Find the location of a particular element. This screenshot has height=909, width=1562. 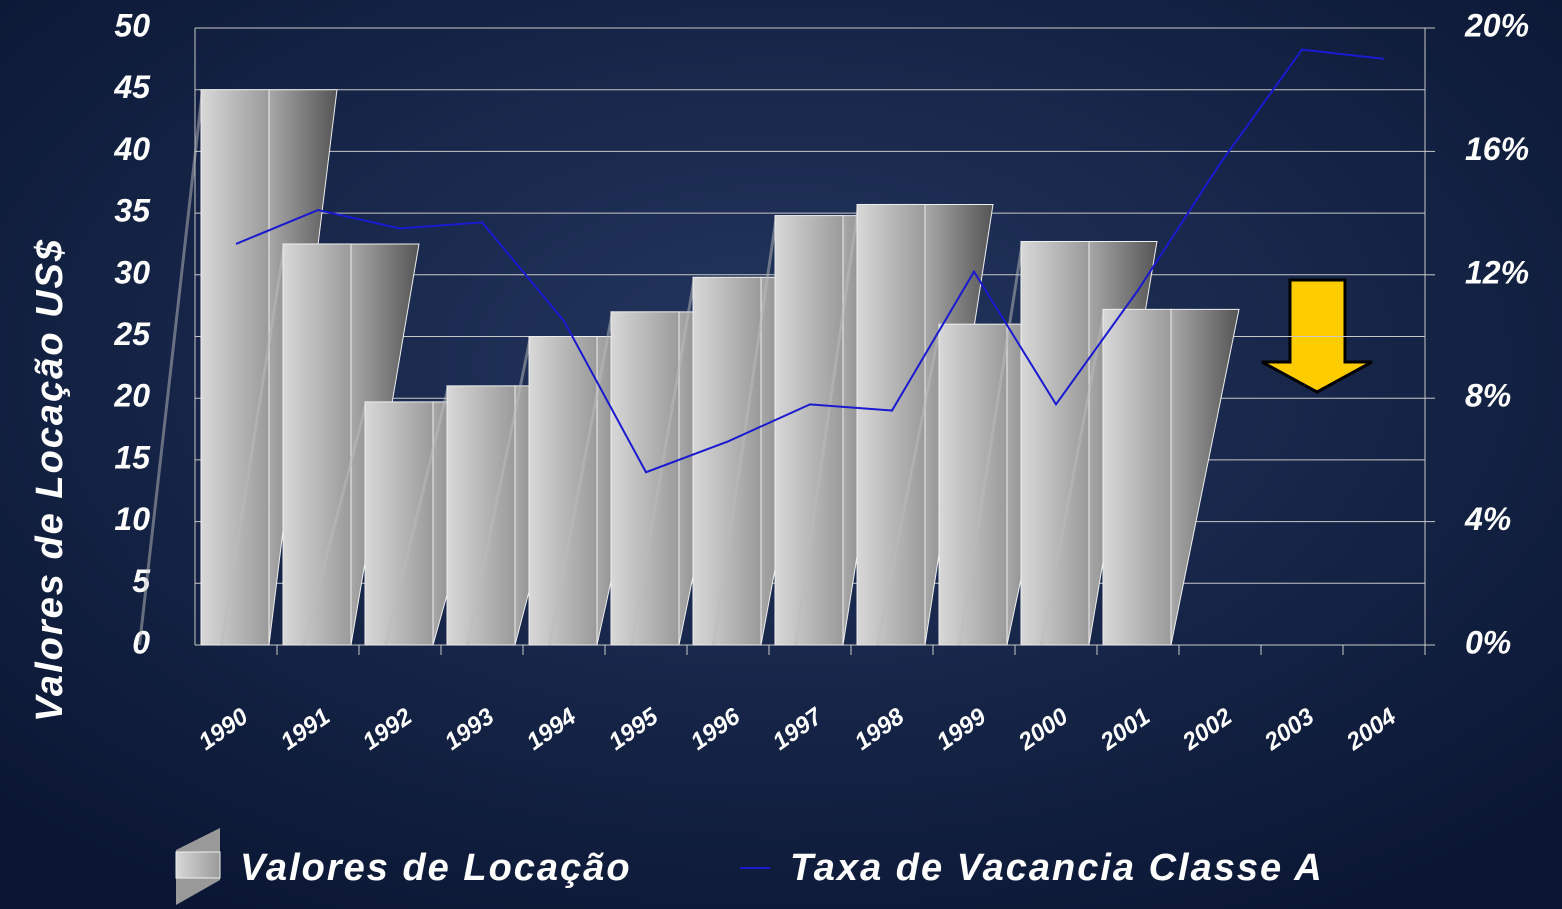

legend-label: Valores de Locação is located at coordinates (436, 868).